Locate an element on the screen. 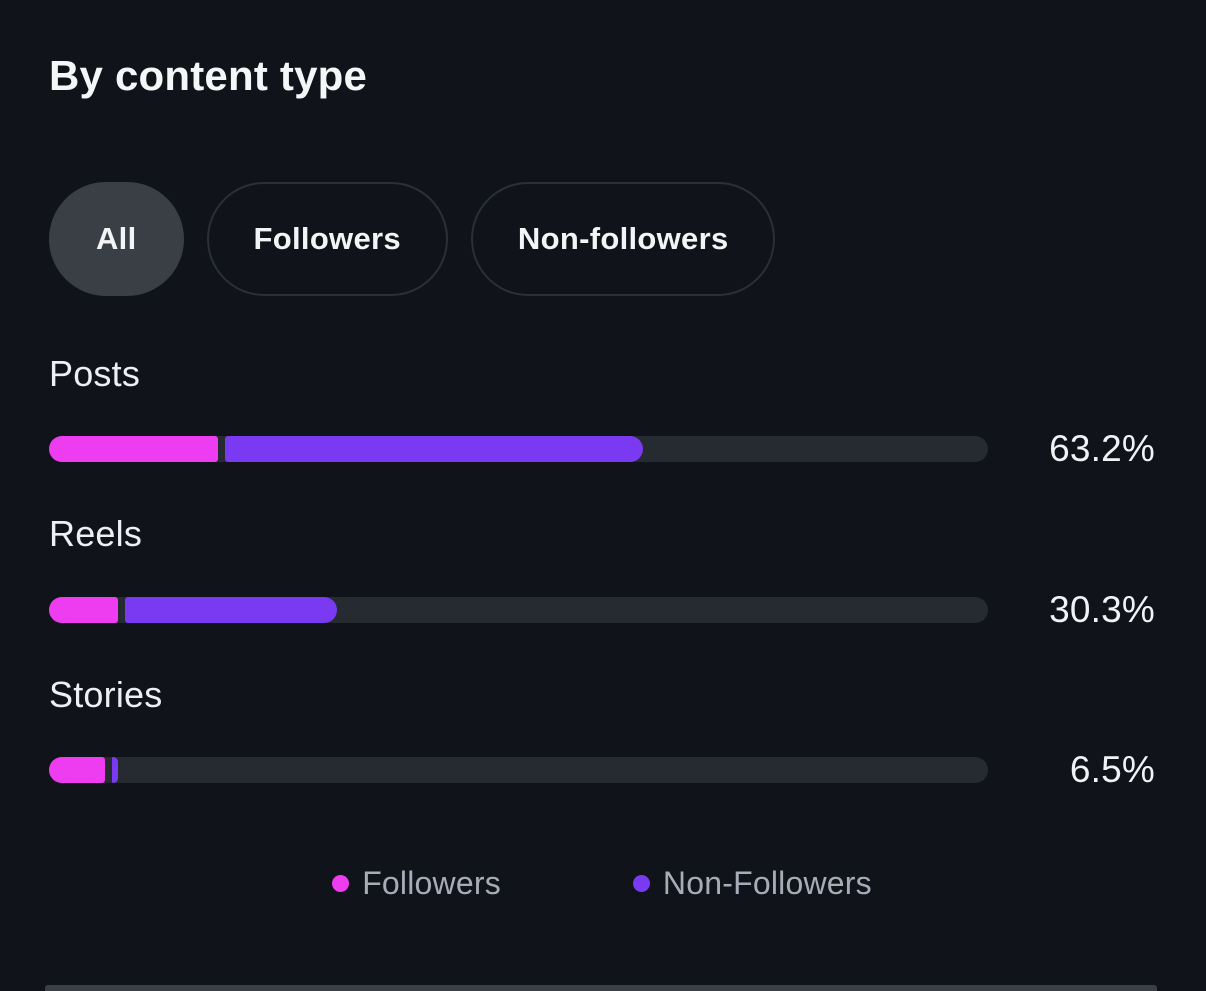  bar-line: 6.5% is located at coordinates (602, 770).